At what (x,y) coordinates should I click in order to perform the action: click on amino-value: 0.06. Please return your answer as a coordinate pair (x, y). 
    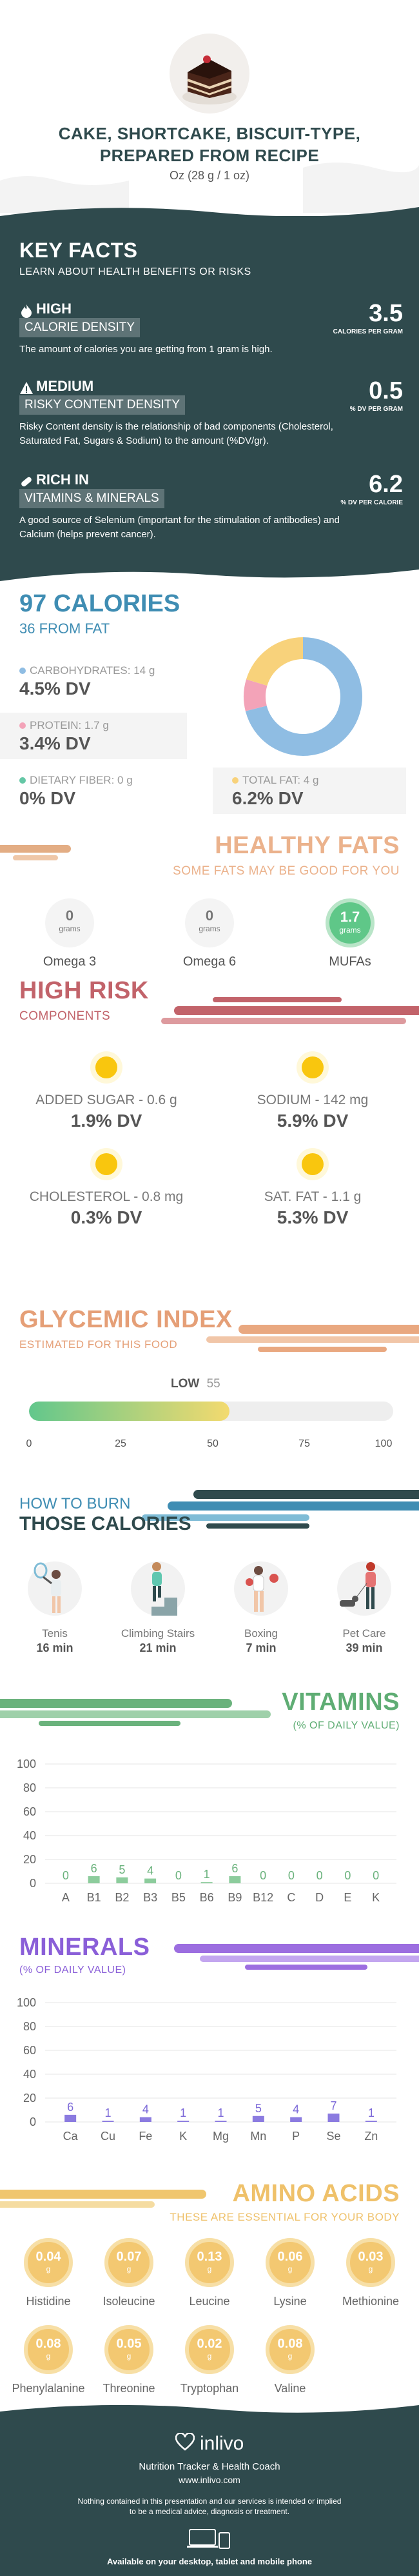
    Looking at the image, I should click on (290, 2257).